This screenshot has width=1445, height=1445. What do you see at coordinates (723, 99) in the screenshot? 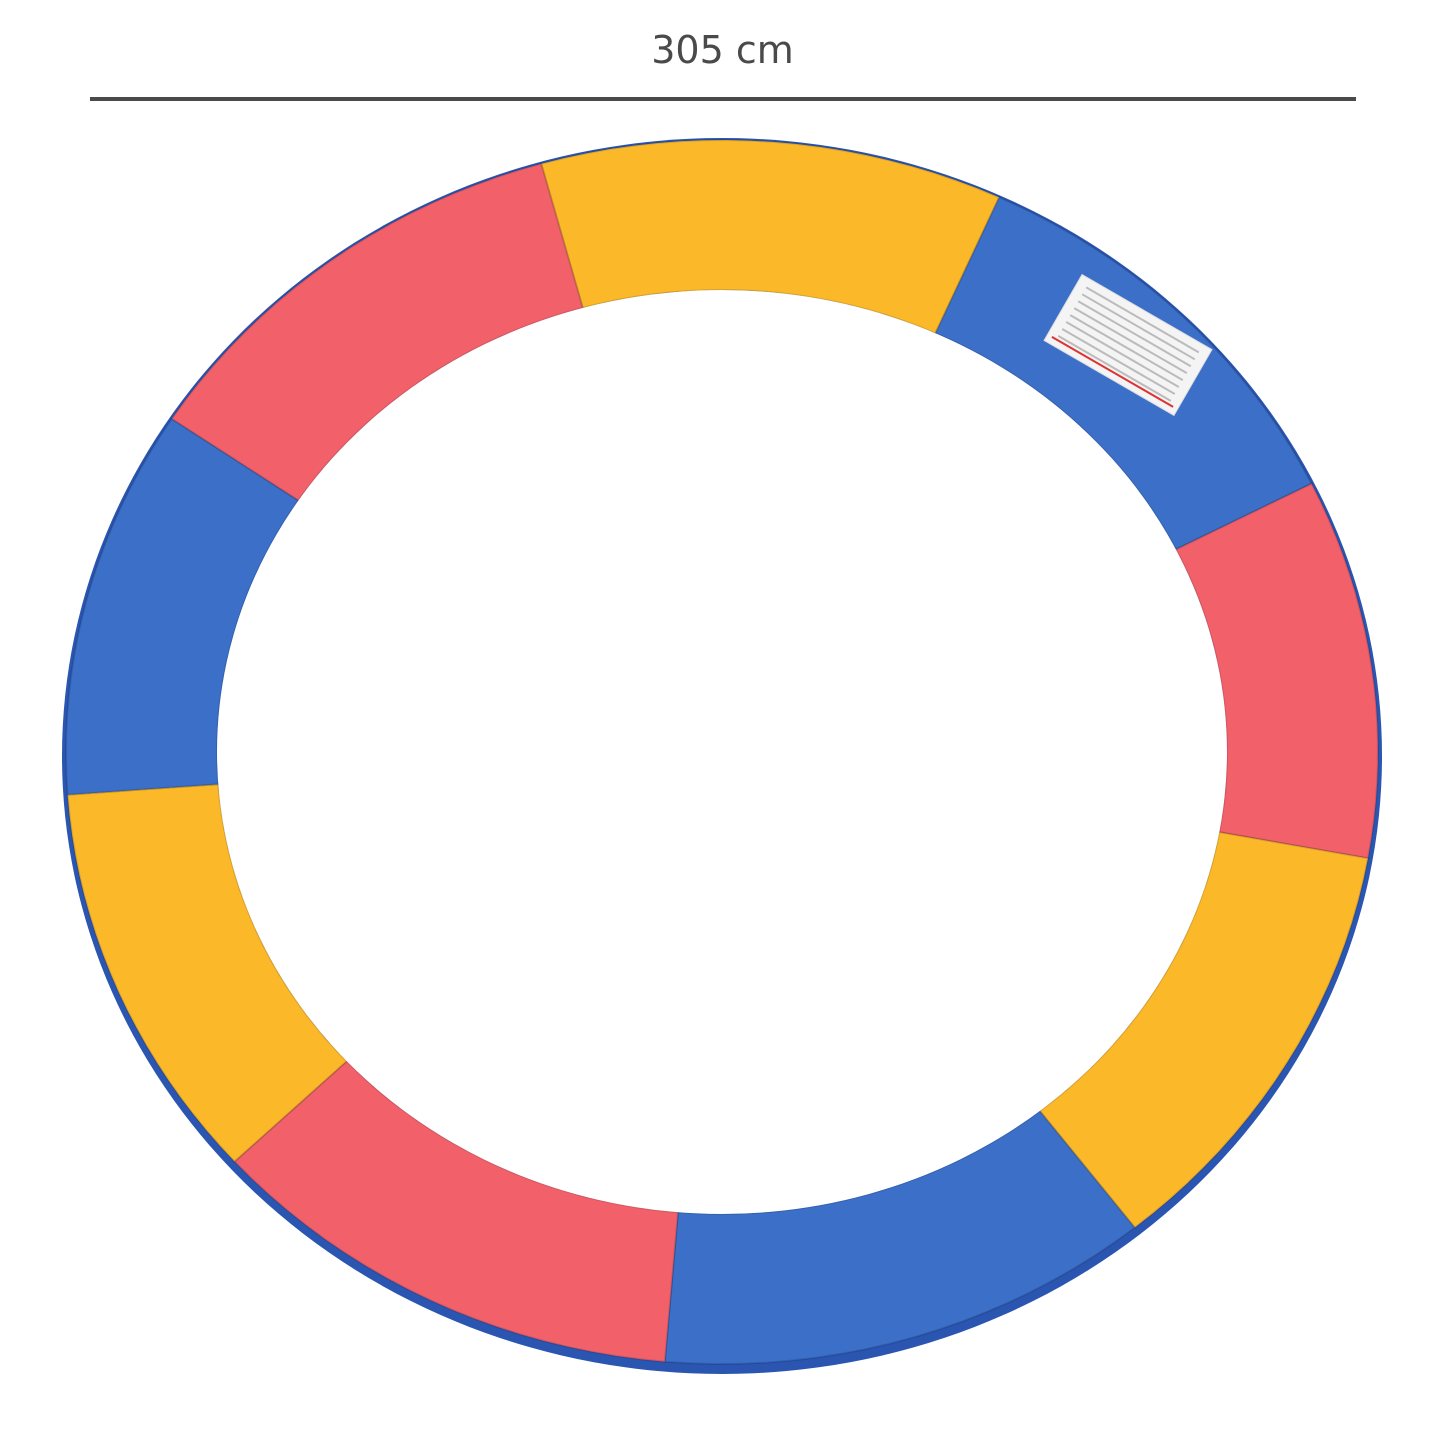
I see `width-dimension-line` at bounding box center [723, 99].